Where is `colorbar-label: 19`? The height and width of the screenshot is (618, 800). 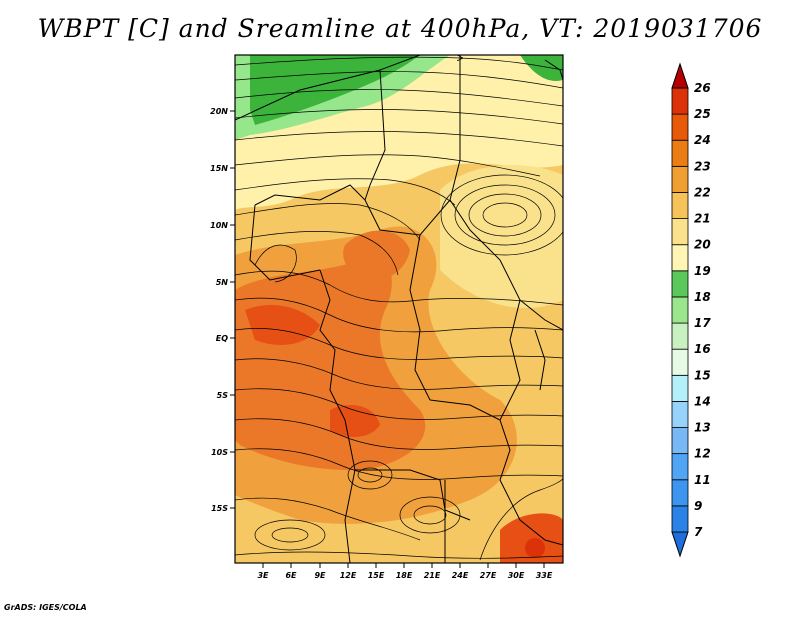
colorbar-label: 19 is located at coordinates (702, 271).